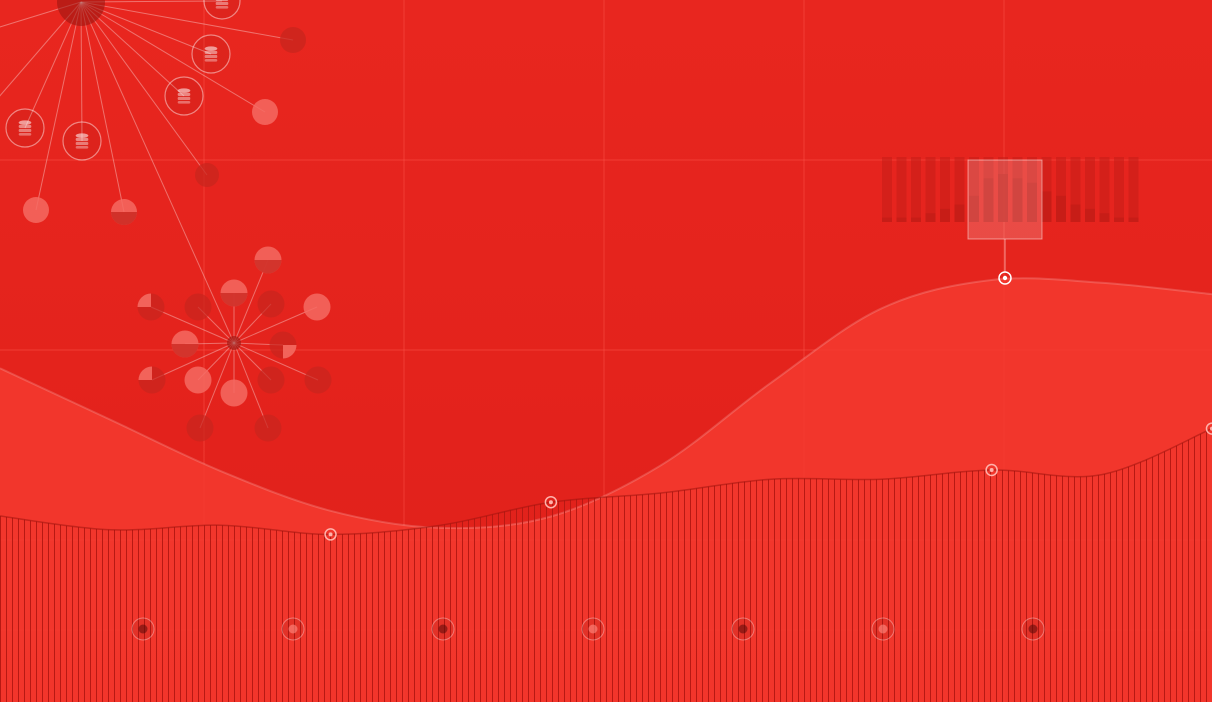 This screenshot has height=702, width=1212. I want to click on network-graph-small, so click(234, 344).